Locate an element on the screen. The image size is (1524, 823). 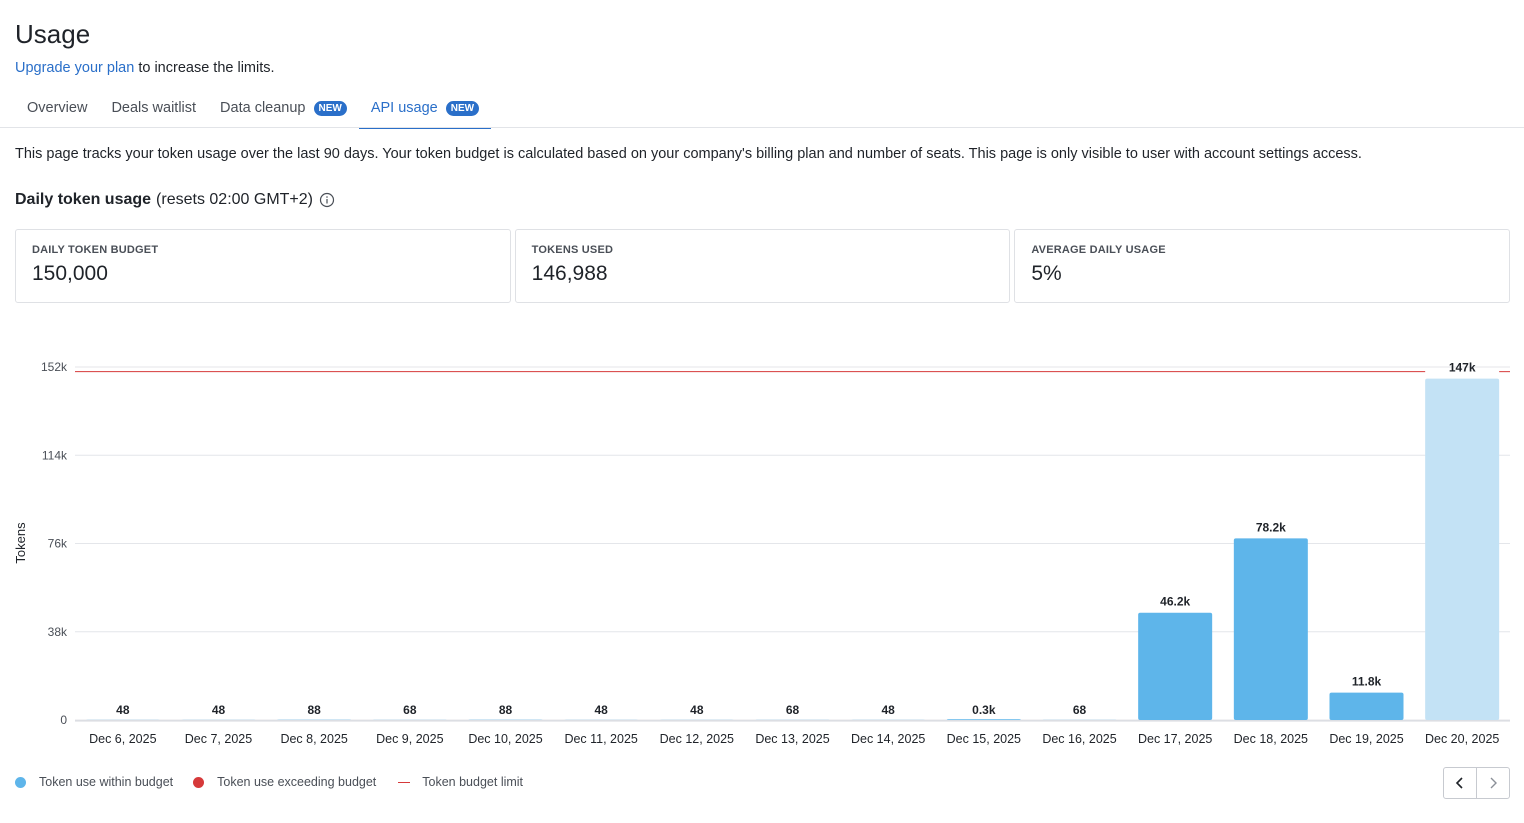
tab-overview: Overview is located at coordinates (57, 108).